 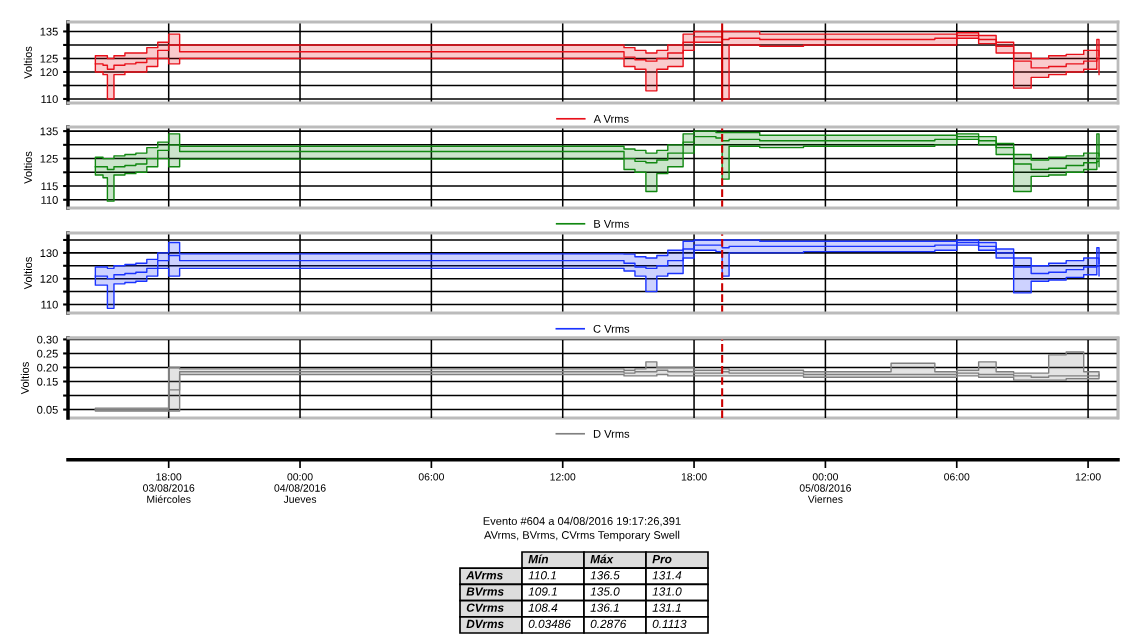 I want to click on y-tick-label: 0.30, so click(x=47, y=339).